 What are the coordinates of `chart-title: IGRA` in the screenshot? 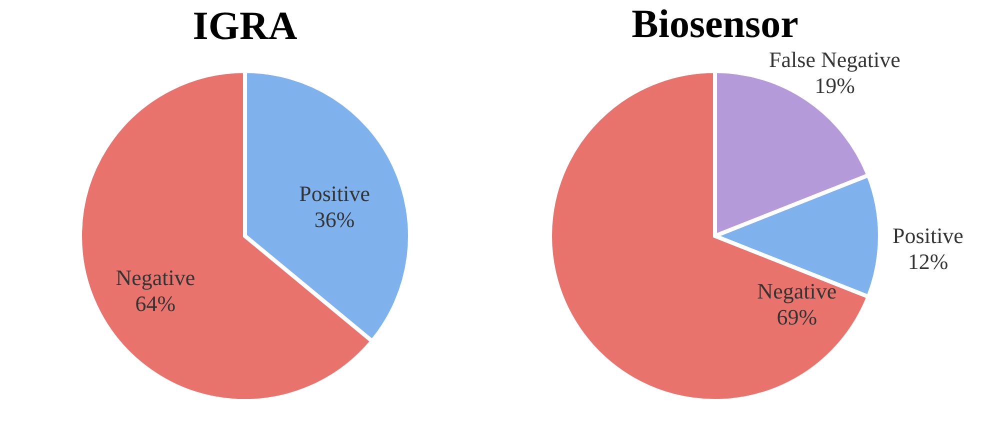 It's located at (245, 25).